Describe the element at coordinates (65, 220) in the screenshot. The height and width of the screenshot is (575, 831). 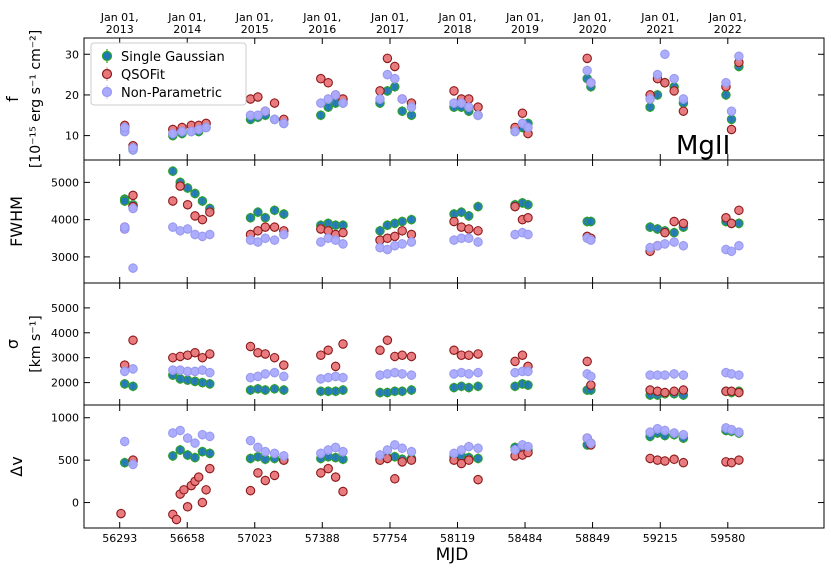
I see `y-tick-label: 4000` at that location.